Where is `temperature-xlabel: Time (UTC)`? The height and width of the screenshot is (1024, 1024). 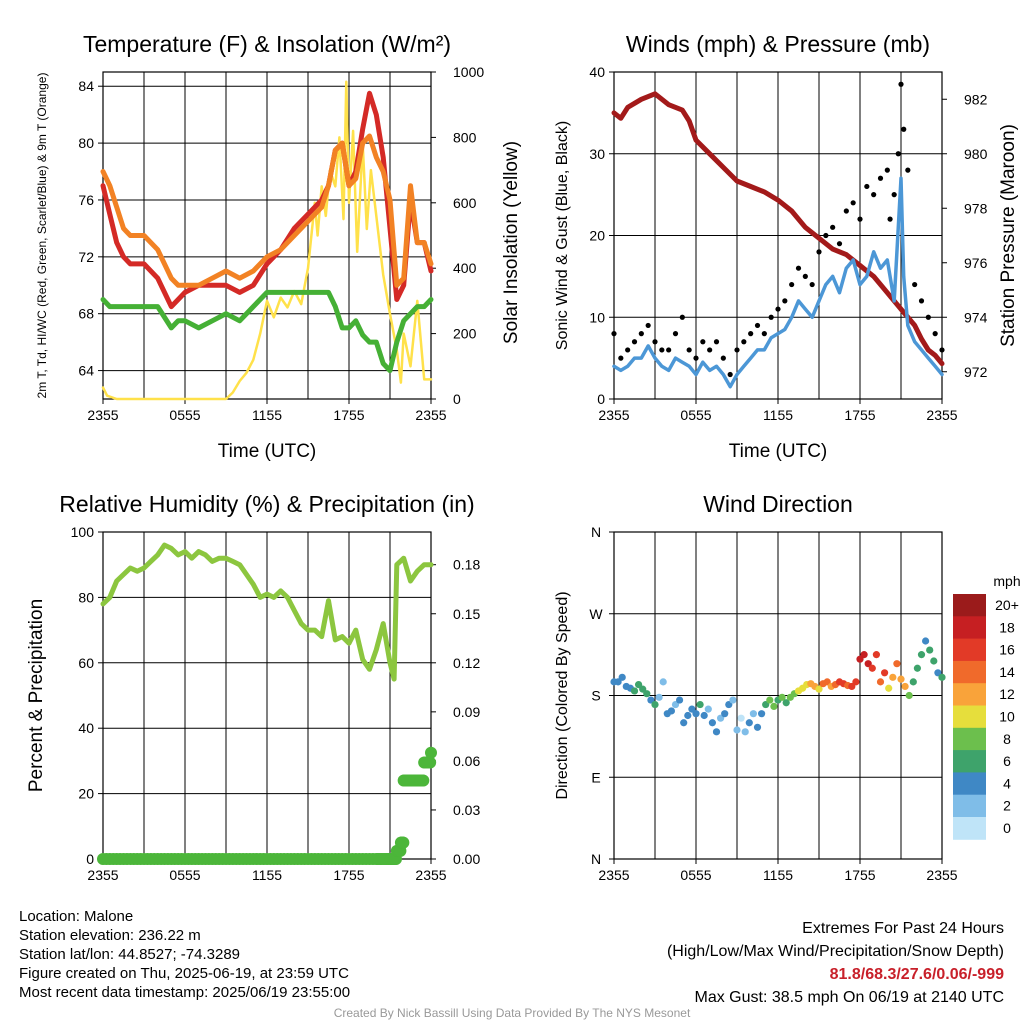
temperature-xlabel: Time (UTC) is located at coordinates (267, 451).